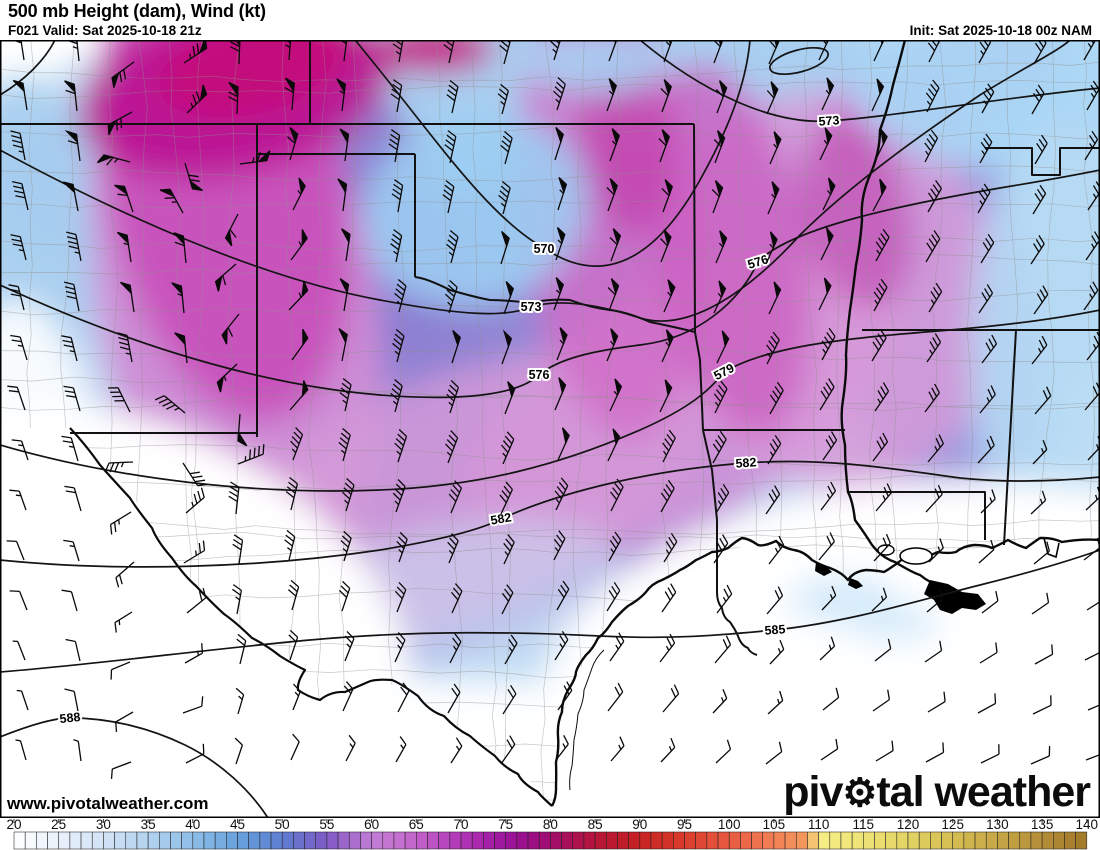 The height and width of the screenshot is (850, 1100). Describe the element at coordinates (859, 793) in the screenshot. I see `gear-icon: ⚙` at that location.